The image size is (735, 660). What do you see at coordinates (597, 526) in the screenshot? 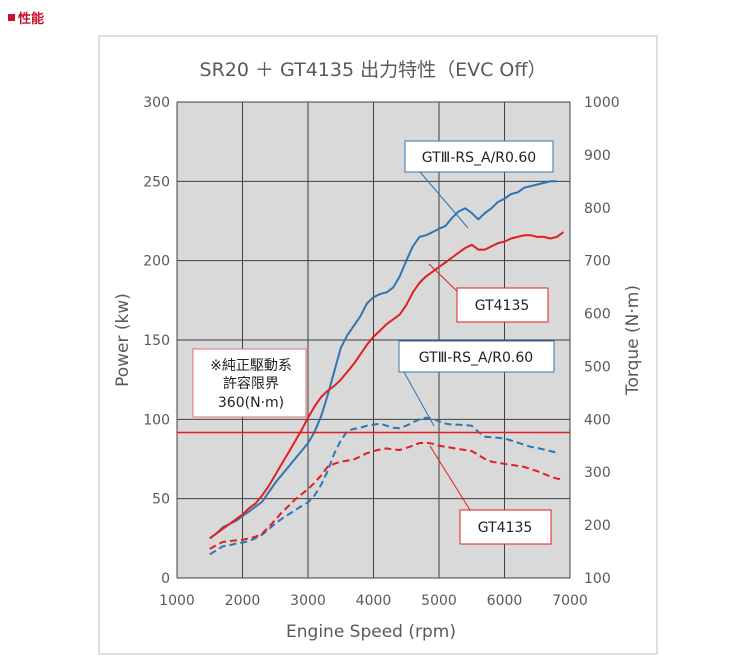
I see `y2-tick-label: 200` at bounding box center [597, 526].